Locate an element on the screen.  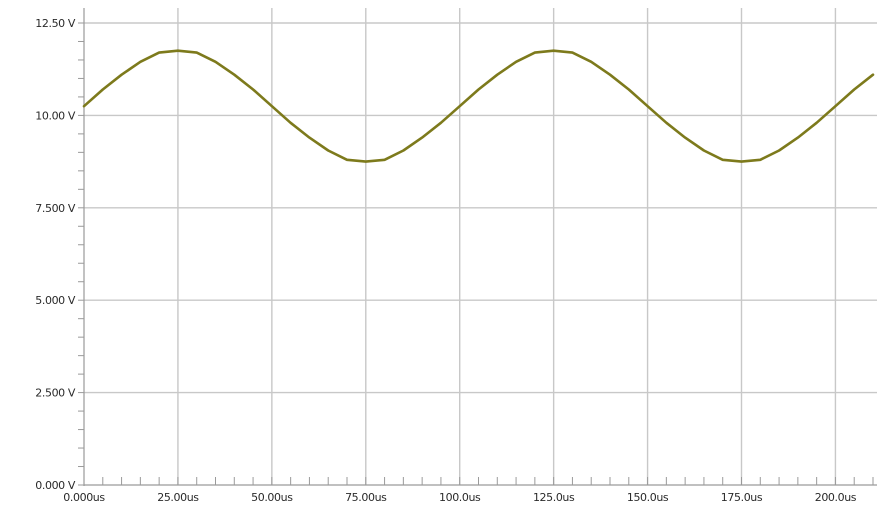
x-tick-label: 200.0us is located at coordinates (836, 497).